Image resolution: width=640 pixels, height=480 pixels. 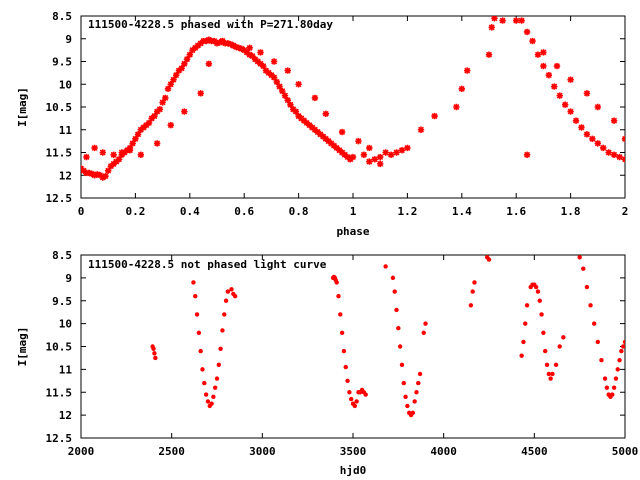 What do you see at coordinates (210, 24) in the screenshot?
I see `plot-title: 111500-4228.5 phased with P=271.80day` at bounding box center [210, 24].